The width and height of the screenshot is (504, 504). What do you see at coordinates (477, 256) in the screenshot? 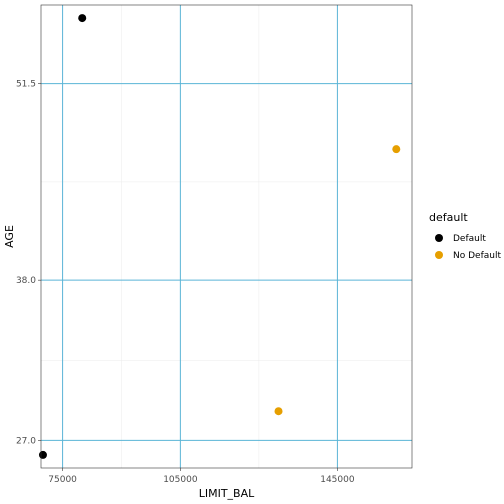
I see `legend-label: No Default` at bounding box center [477, 256].